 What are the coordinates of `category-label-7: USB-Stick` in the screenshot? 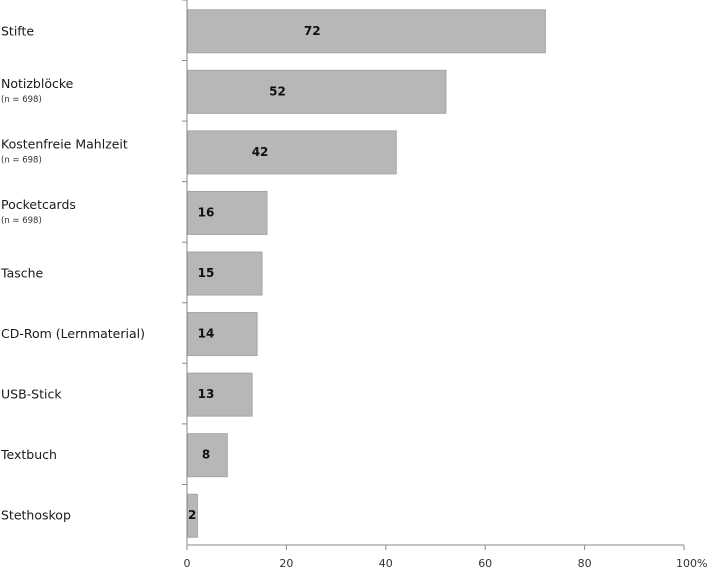 It's located at (31, 394).